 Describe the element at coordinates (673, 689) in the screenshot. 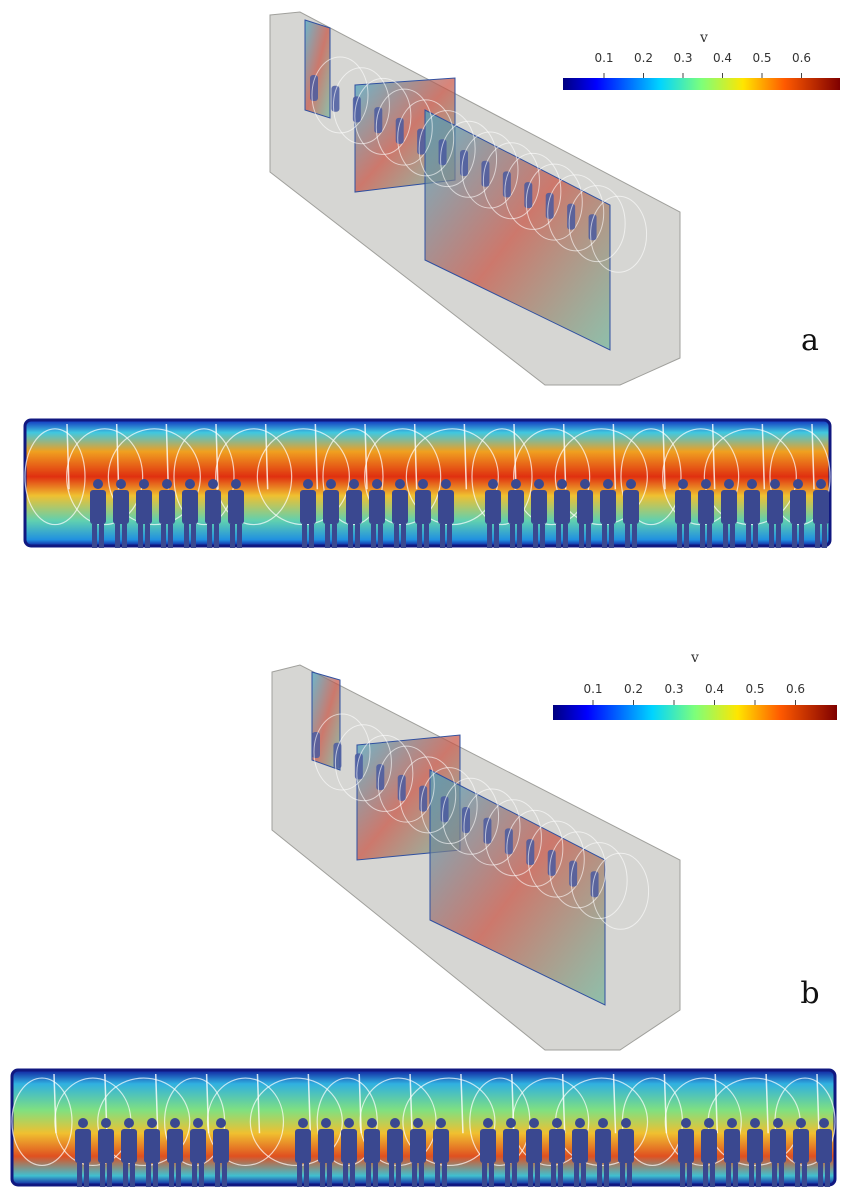

I see `colorbar-tick-label: 0.3` at that location.